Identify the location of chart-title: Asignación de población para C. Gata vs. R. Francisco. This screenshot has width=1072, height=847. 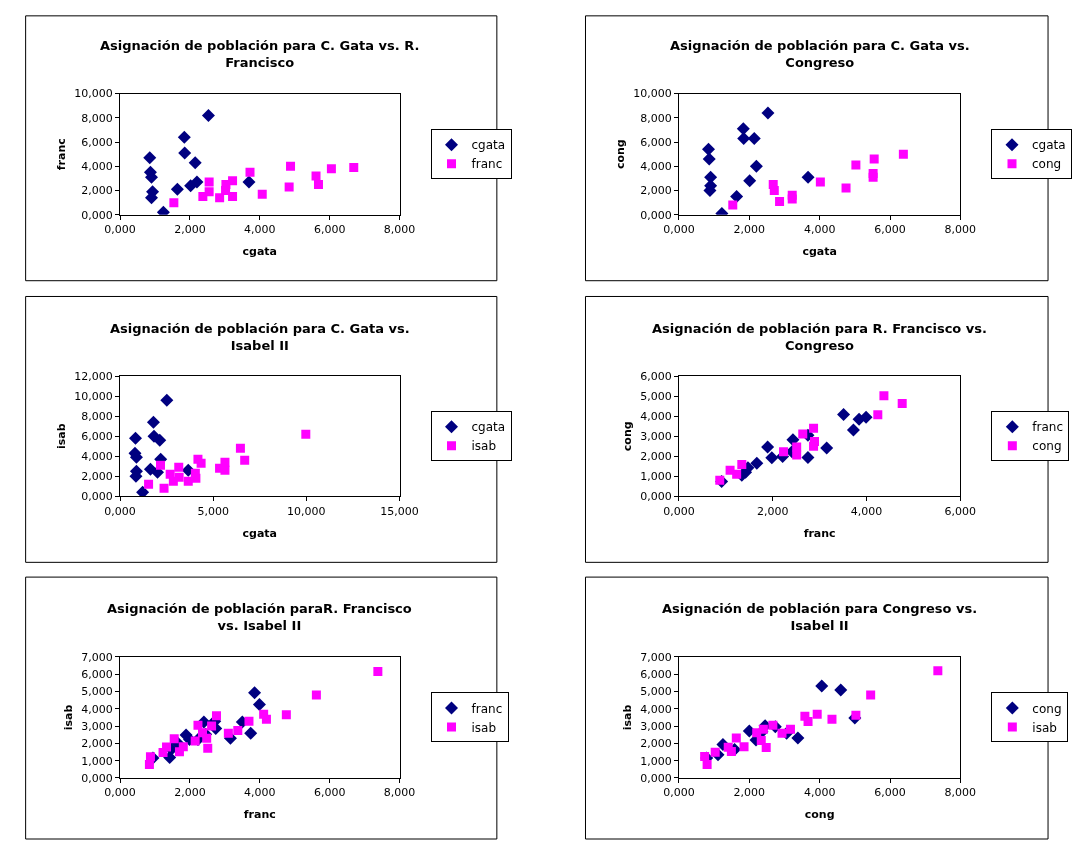
(260, 54).